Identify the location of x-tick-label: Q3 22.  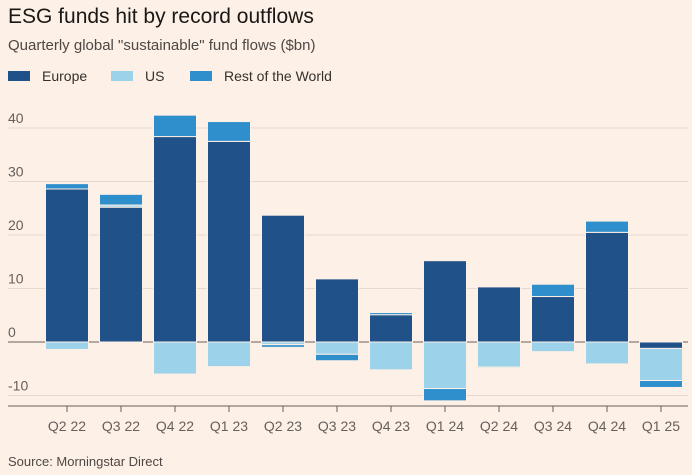
(121, 426).